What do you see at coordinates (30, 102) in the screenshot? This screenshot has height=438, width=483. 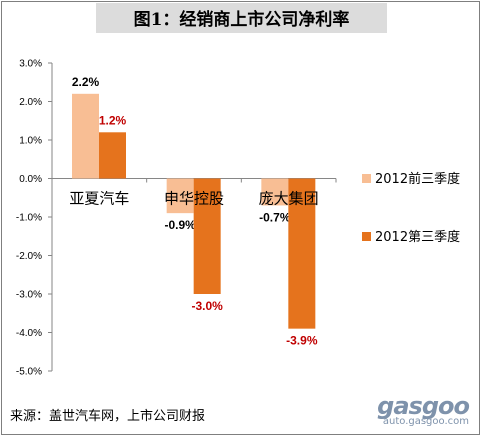 I see `y-tick-label: 2.0%` at bounding box center [30, 102].